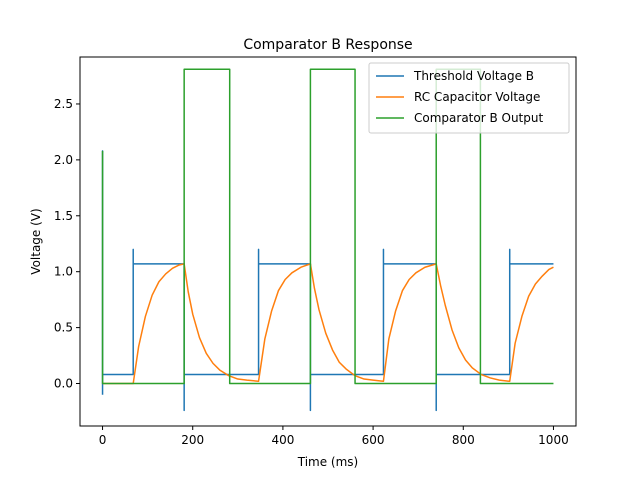  Describe the element at coordinates (282, 440) in the screenshot. I see `x-tick-label: 400` at that location.